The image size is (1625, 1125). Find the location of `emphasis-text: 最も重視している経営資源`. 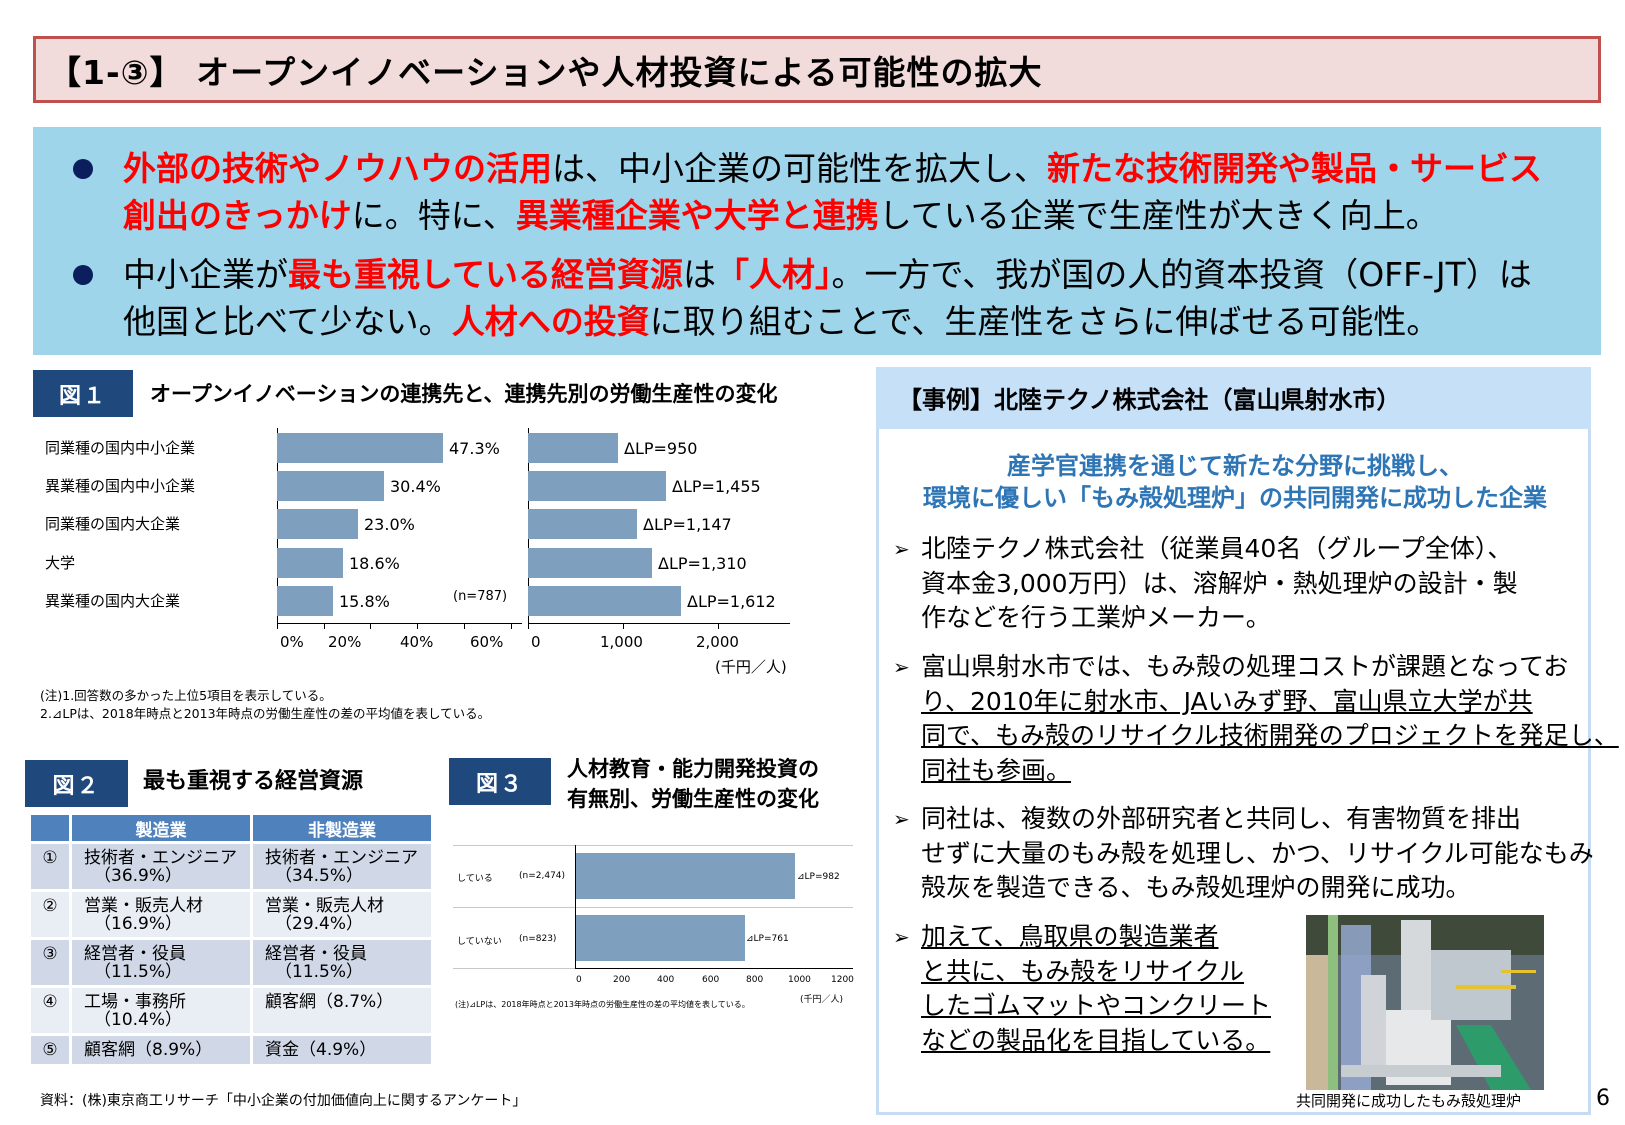

emphasis-text: 最も重視している経営資源 is located at coordinates (486, 274).